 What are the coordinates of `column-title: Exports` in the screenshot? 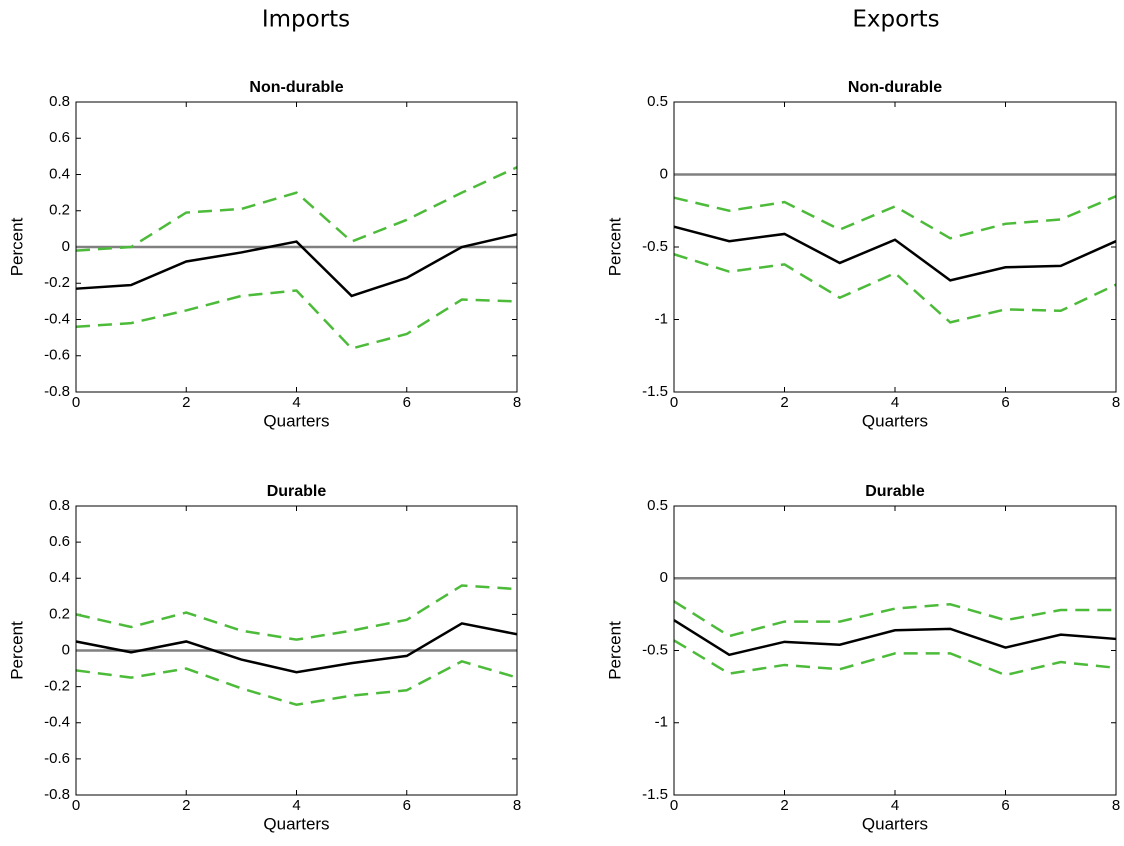 It's located at (895, 20).